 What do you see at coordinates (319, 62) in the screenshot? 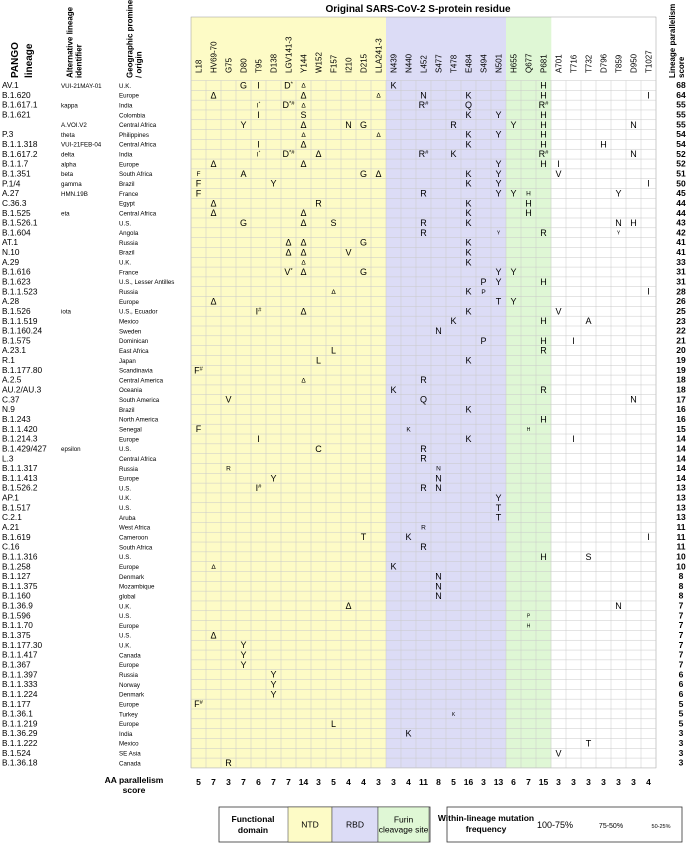
I see `residue-header: W152` at bounding box center [319, 62].